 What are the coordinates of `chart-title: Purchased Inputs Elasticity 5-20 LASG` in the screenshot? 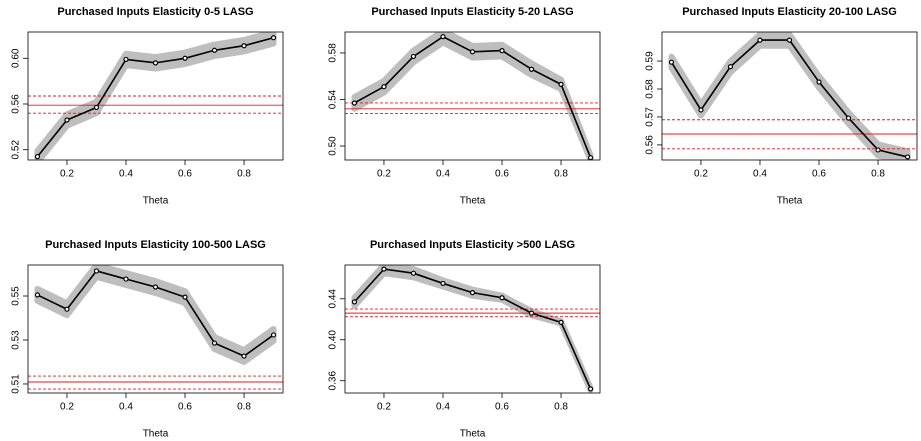 It's located at (472, 12).